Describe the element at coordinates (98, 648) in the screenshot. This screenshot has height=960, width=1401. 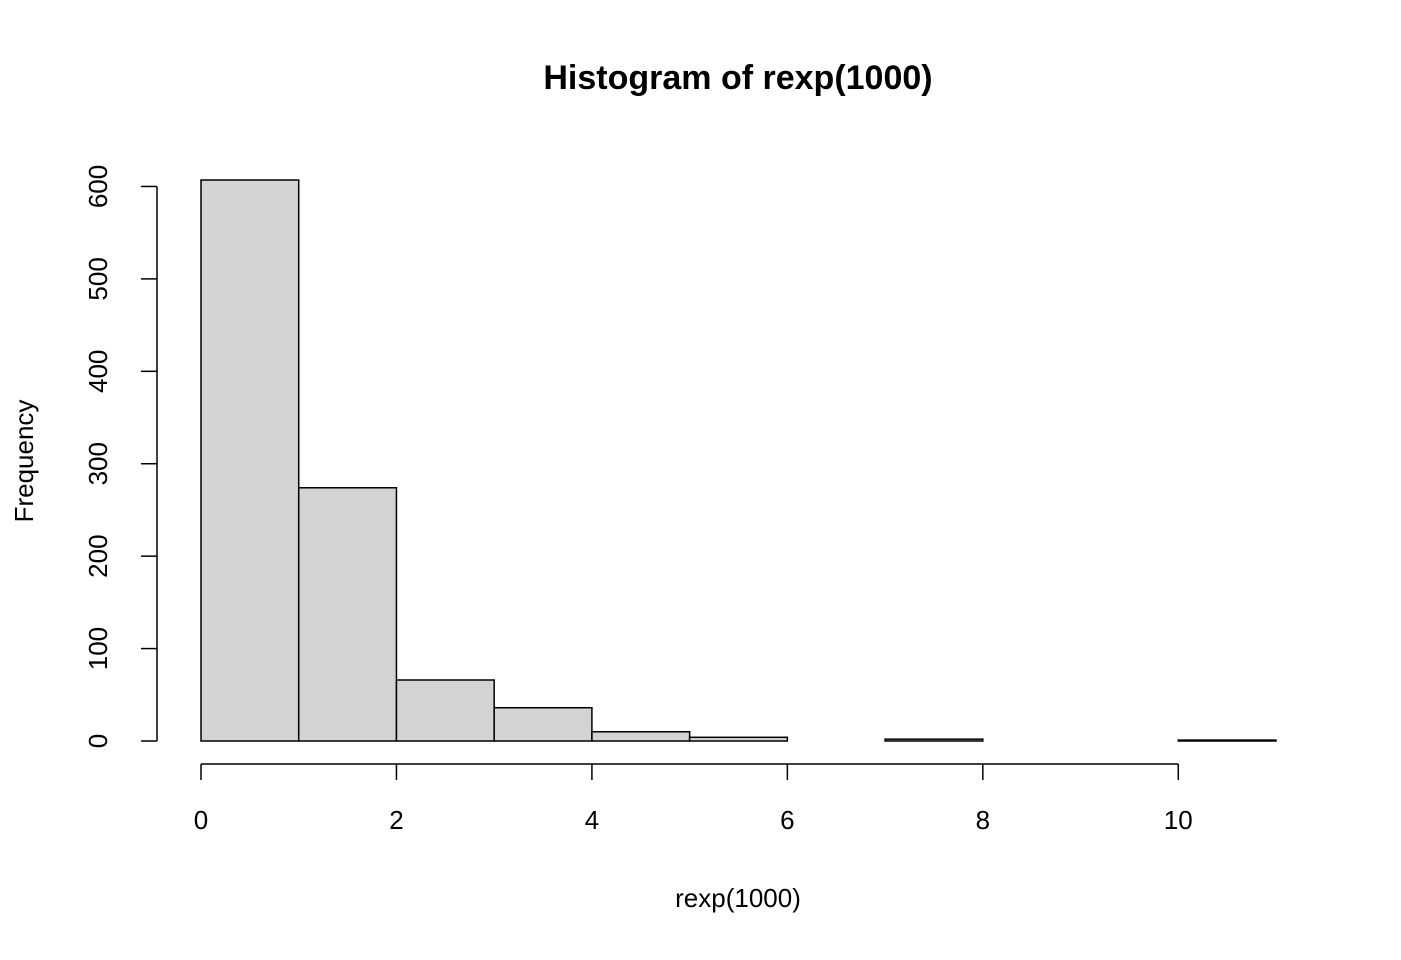
I see `y-tick-label: 100` at that location.